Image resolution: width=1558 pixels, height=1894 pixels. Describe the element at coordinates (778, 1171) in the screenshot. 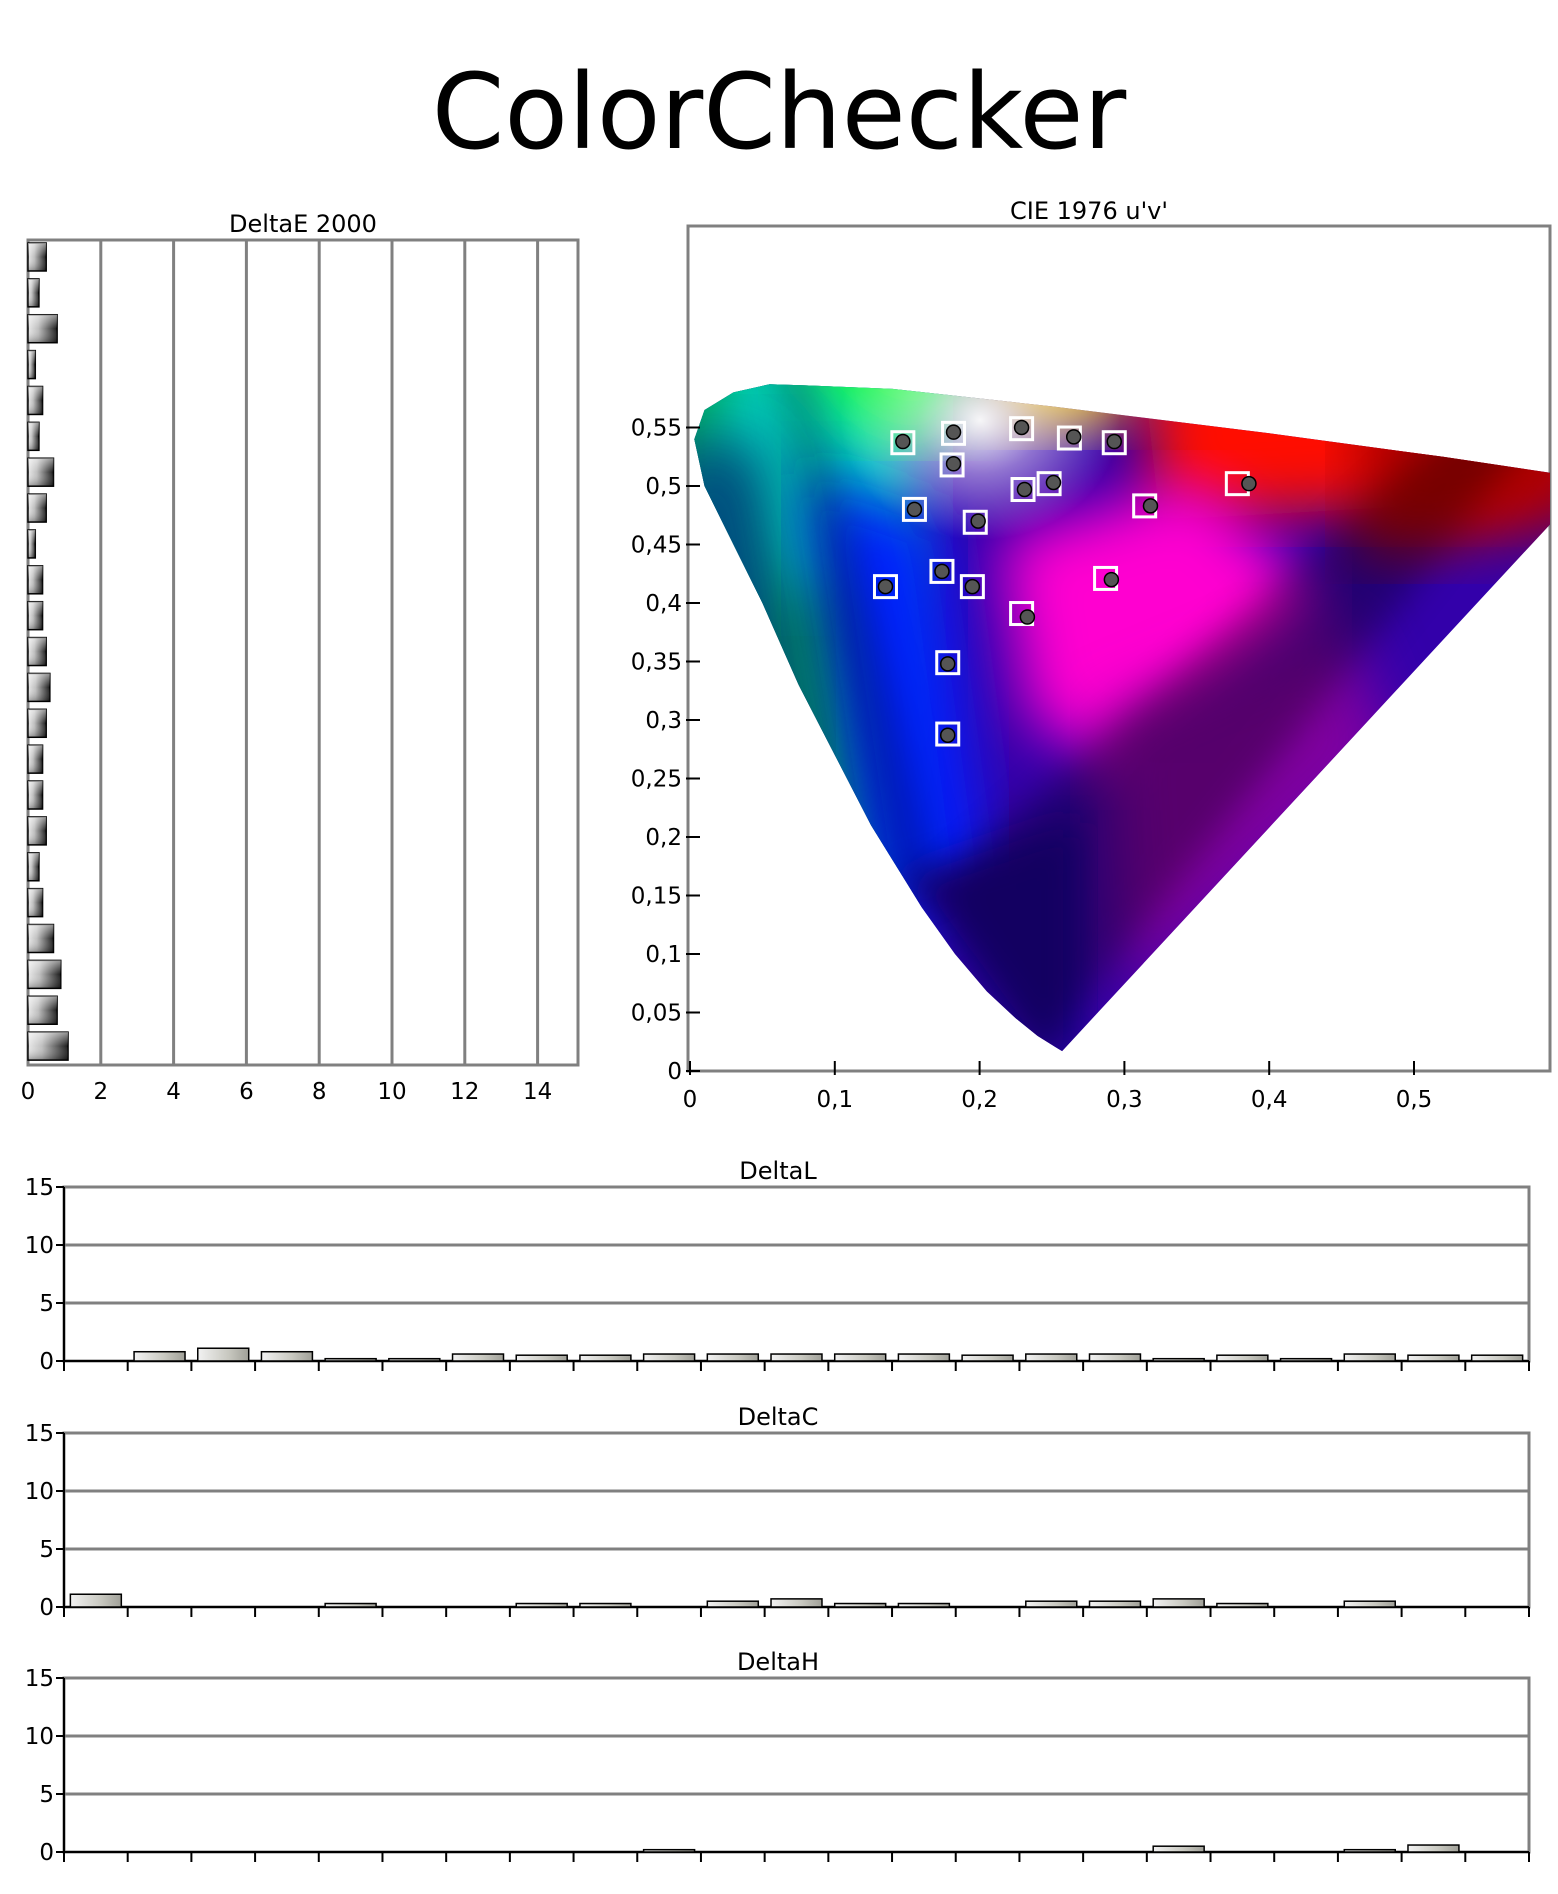

I see `deltal-title: DeltaL` at that location.